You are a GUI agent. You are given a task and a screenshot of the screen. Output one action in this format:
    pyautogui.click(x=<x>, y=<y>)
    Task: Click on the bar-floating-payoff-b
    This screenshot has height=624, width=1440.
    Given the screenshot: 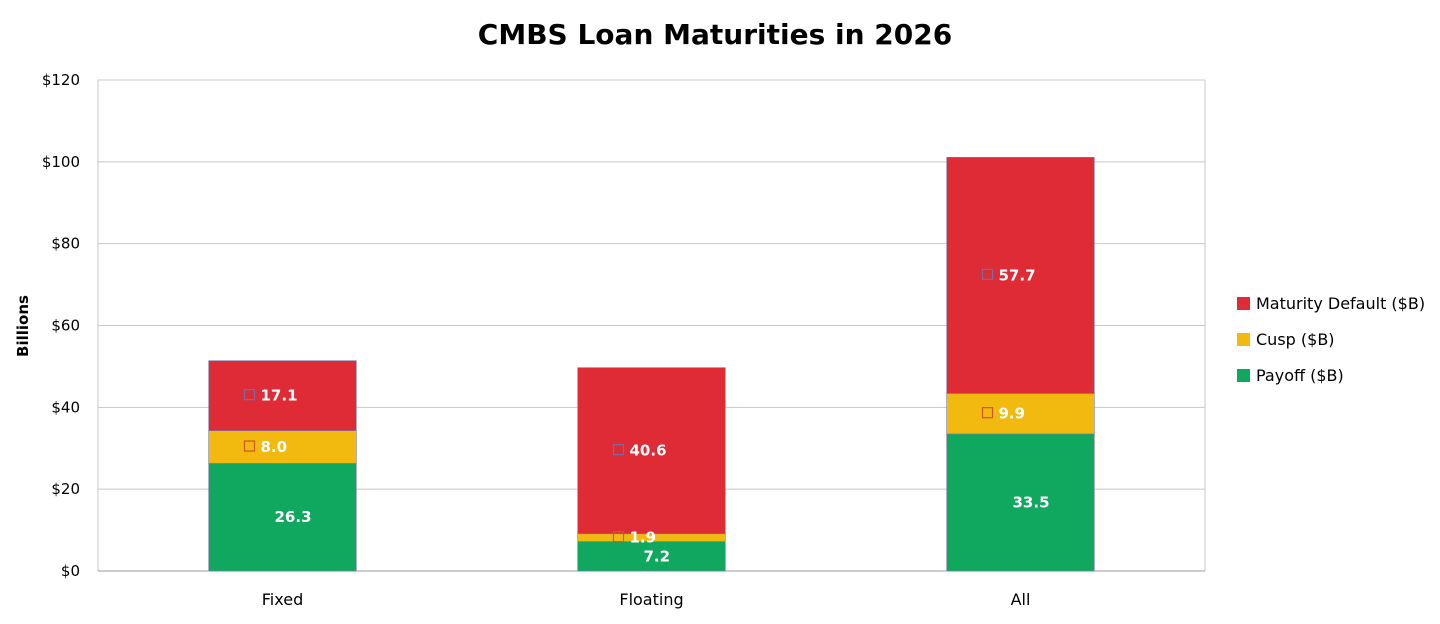 What is the action you would take?
    pyautogui.click(x=651, y=556)
    